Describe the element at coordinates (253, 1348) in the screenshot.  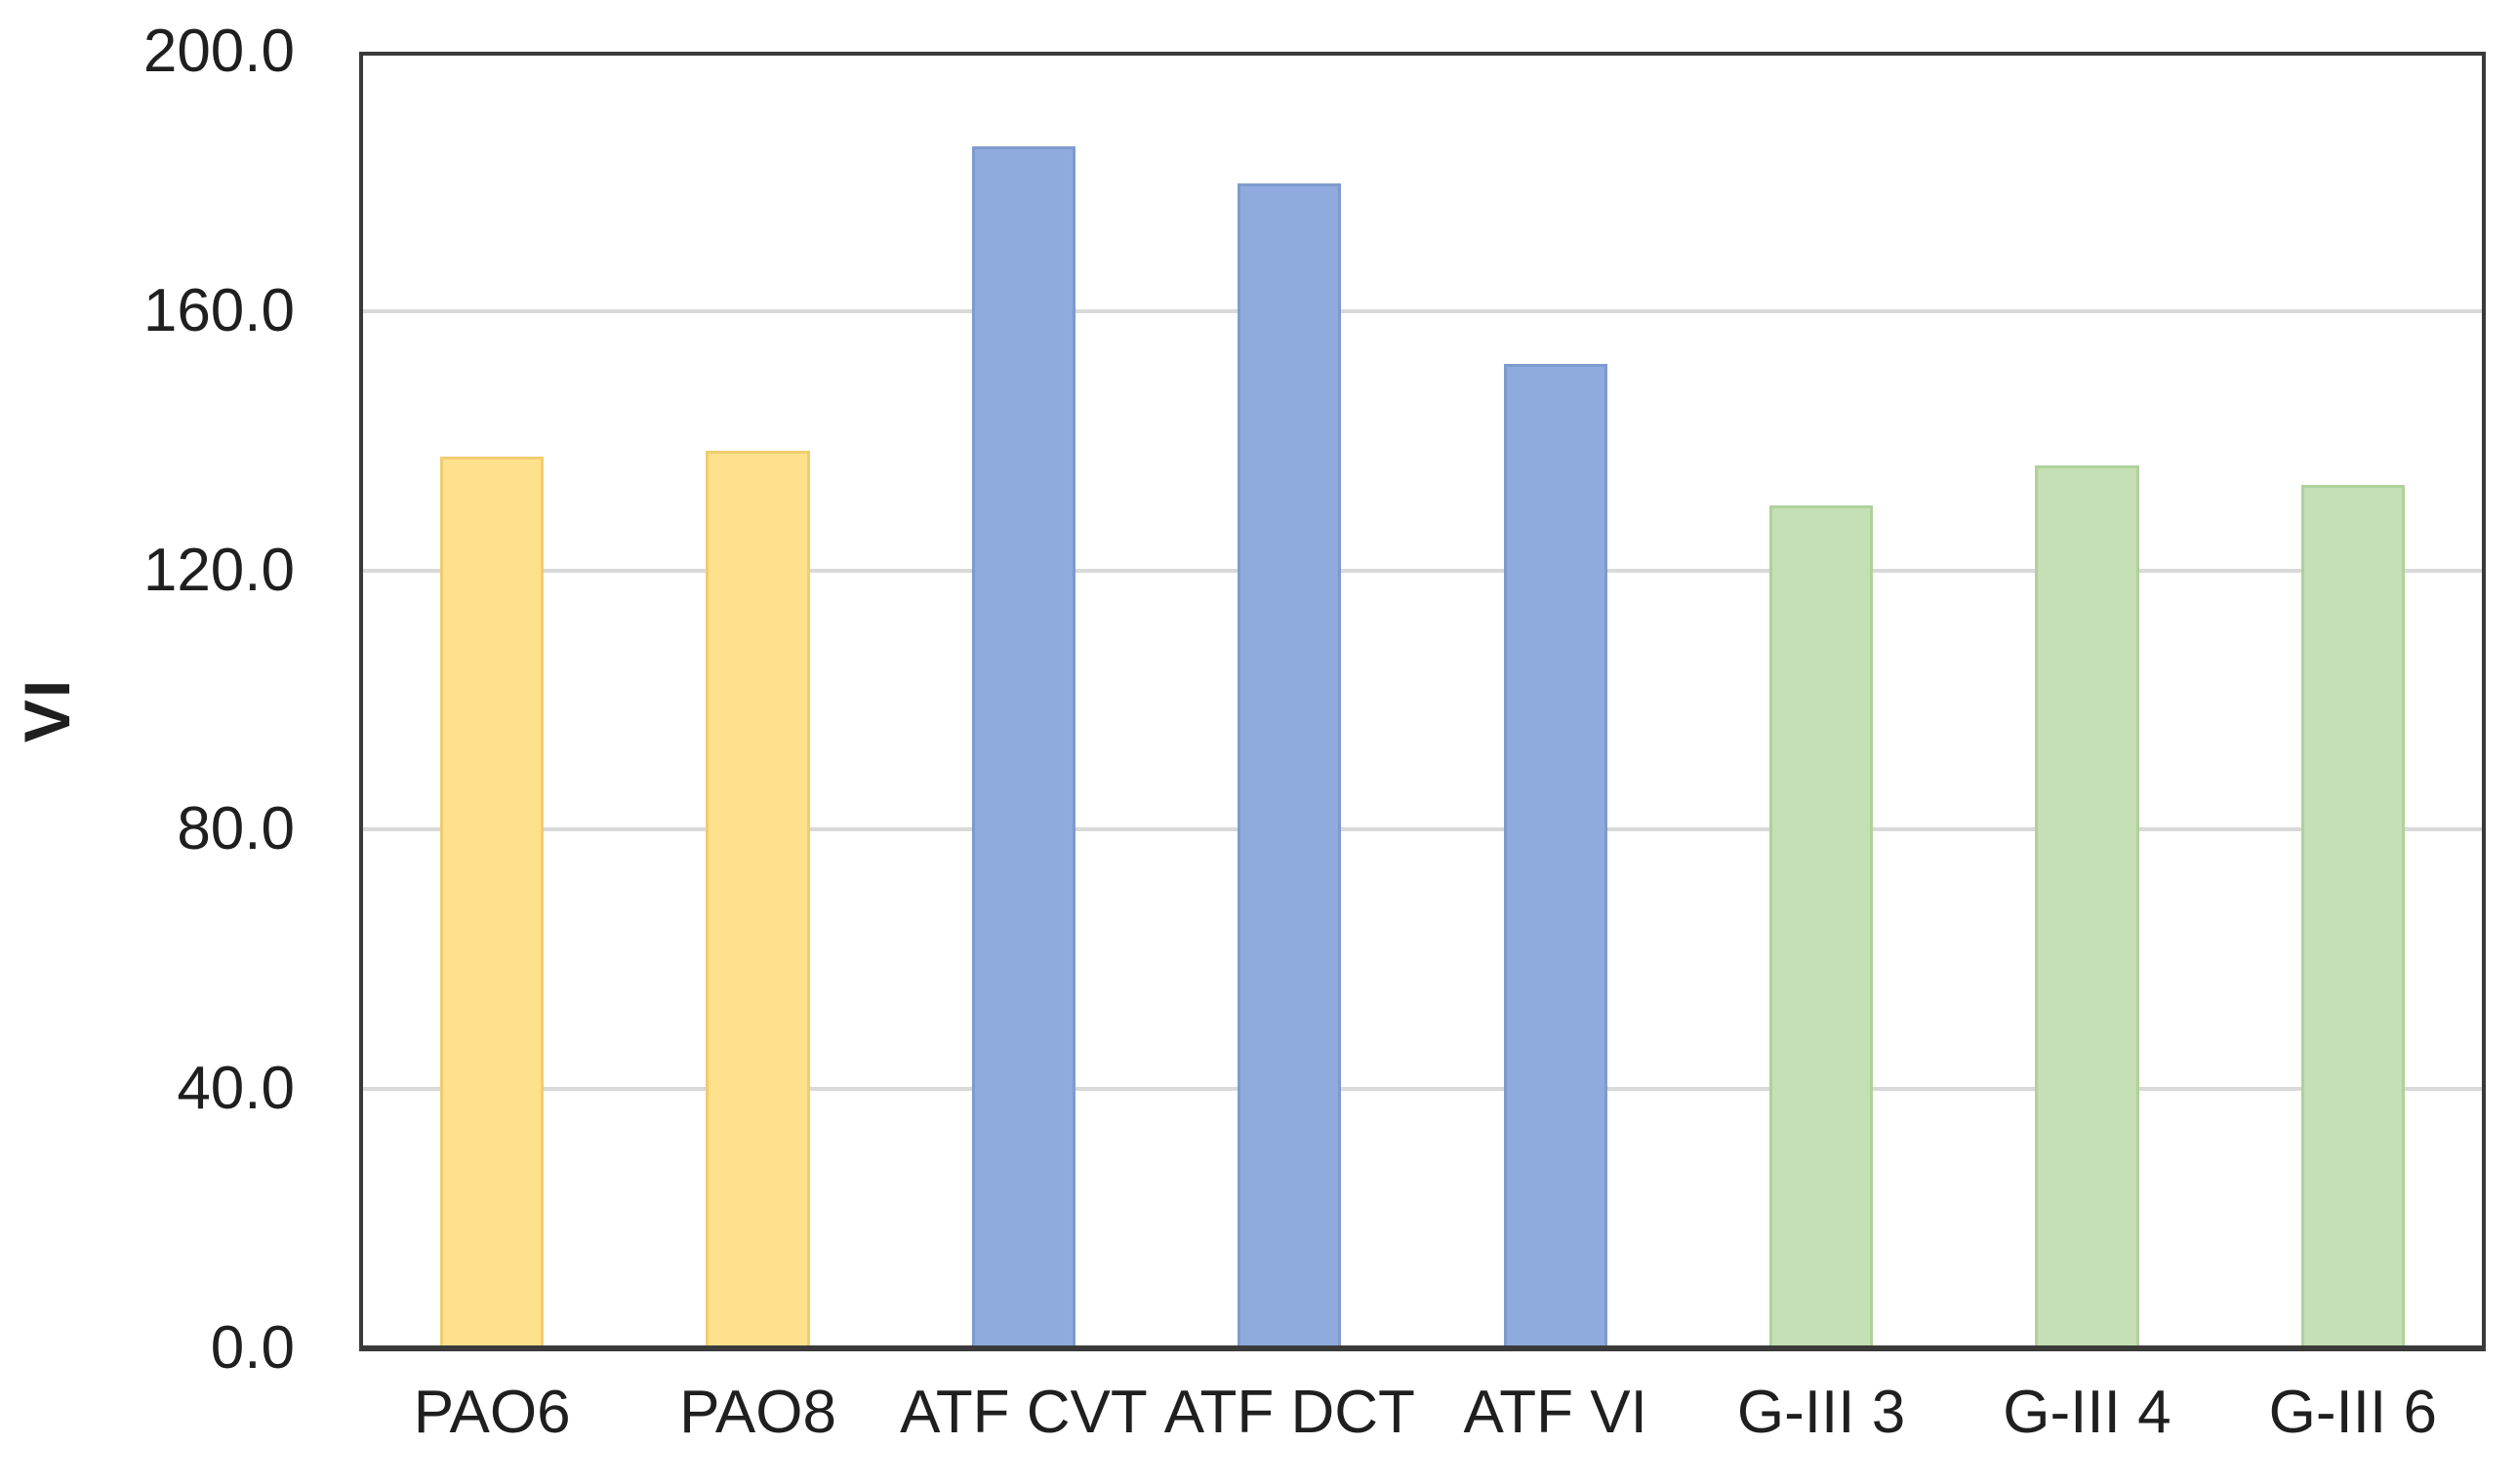
I see `y-tick-label-0: 0.0` at that location.